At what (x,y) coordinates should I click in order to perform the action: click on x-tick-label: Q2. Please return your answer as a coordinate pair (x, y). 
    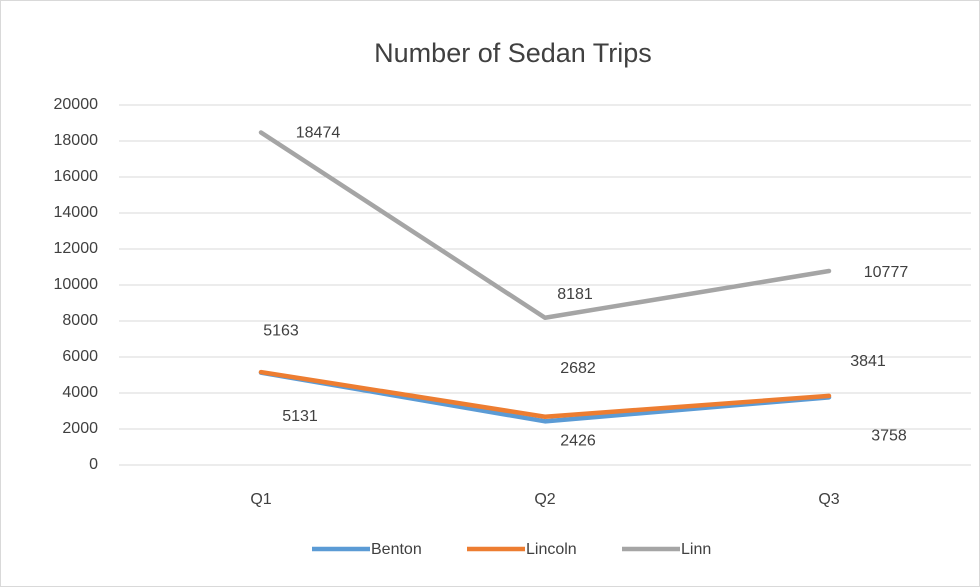
    Looking at the image, I should click on (544, 499).